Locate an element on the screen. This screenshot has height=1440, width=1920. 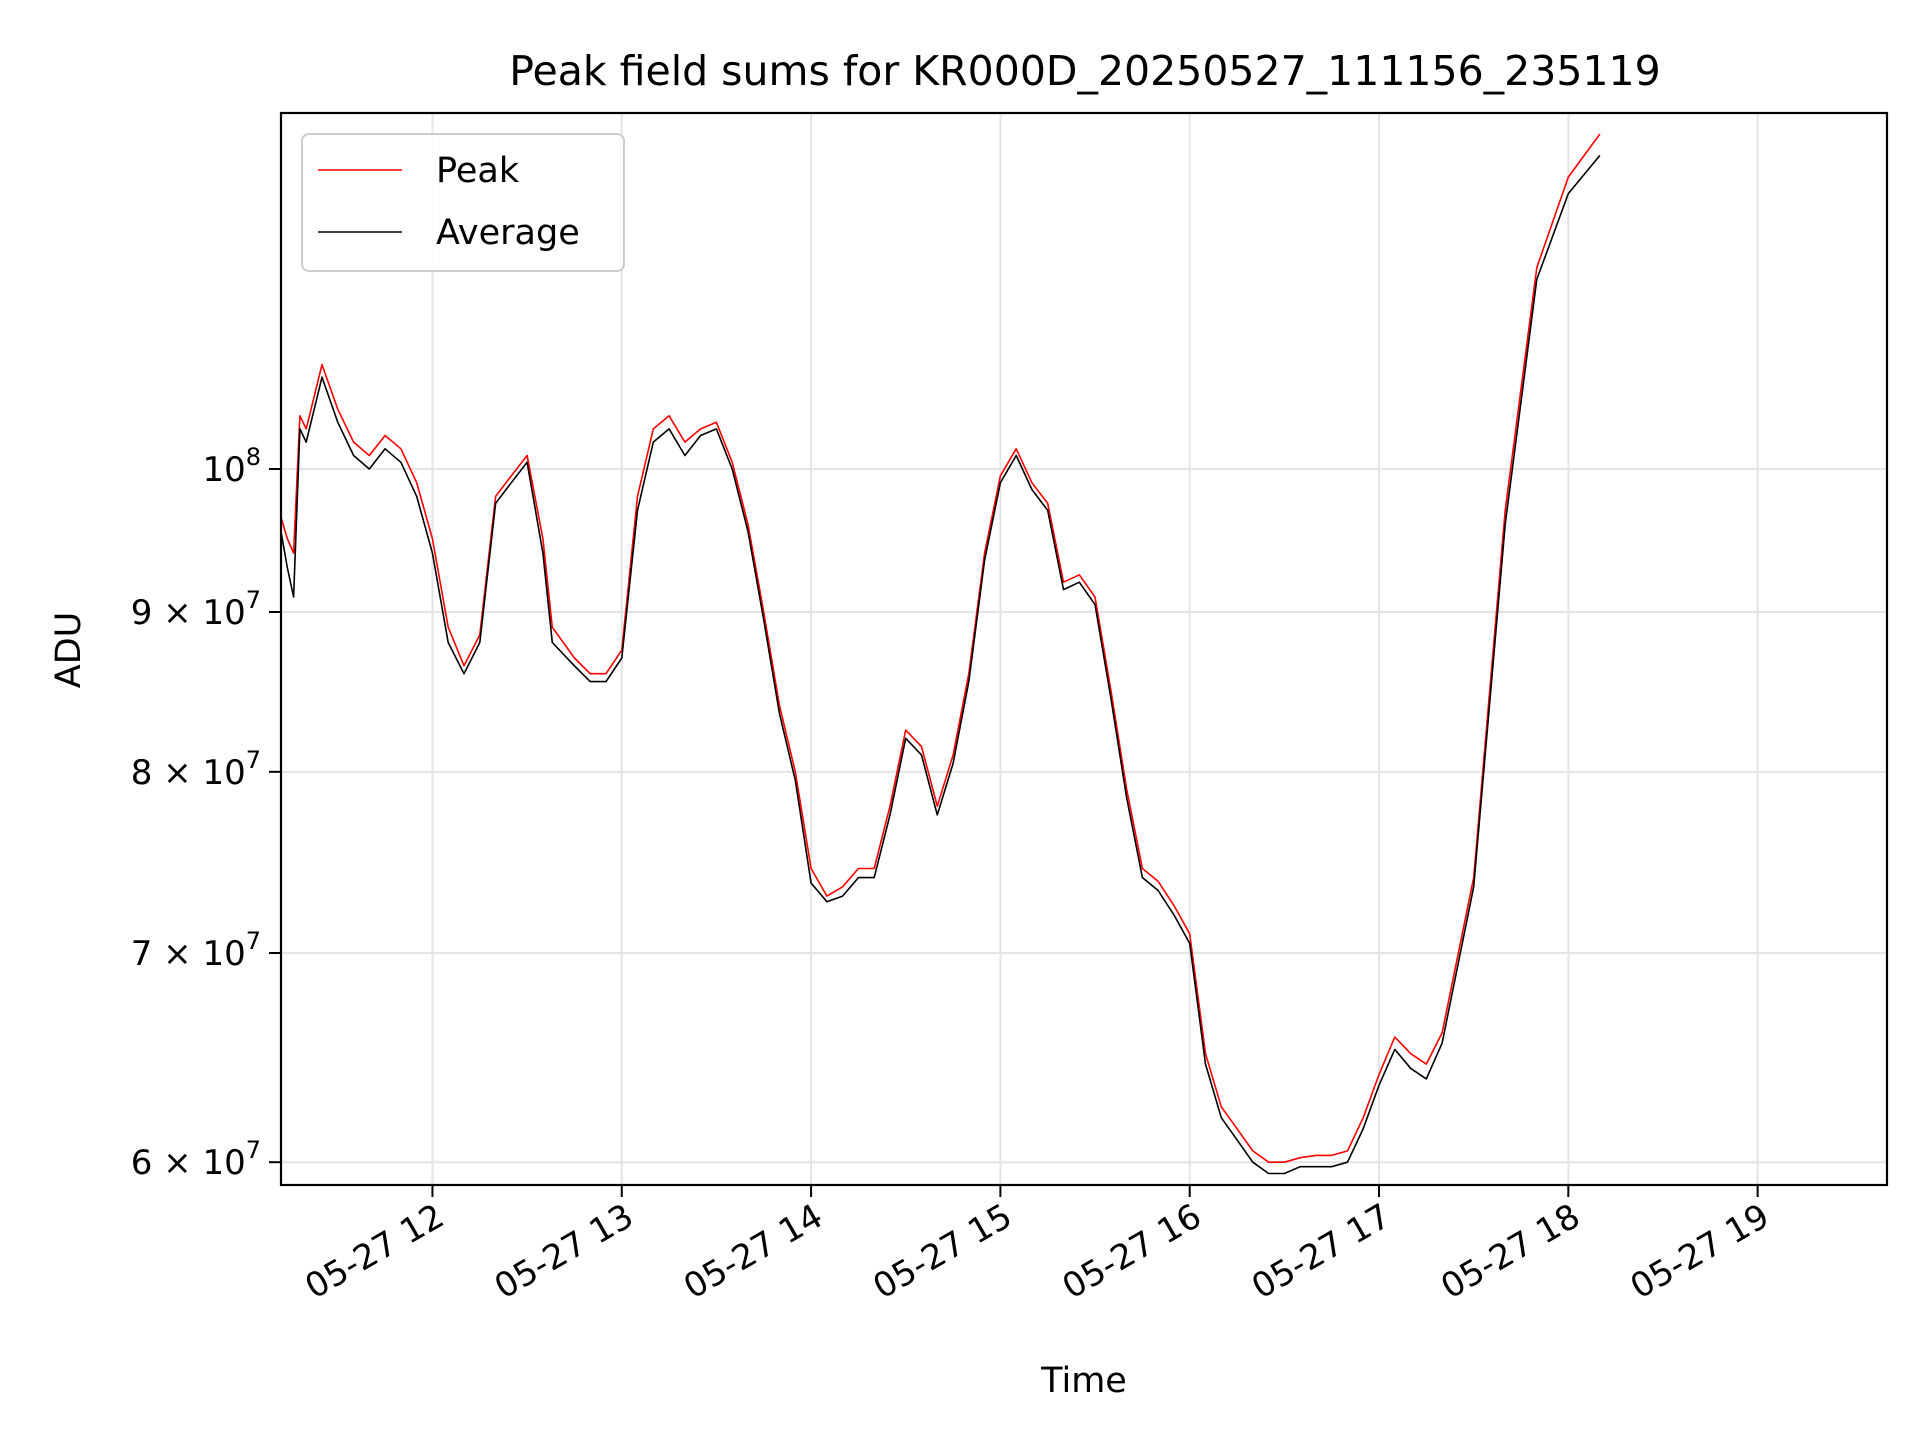
x-axis-title: Time is located at coordinates (1083, 1381).